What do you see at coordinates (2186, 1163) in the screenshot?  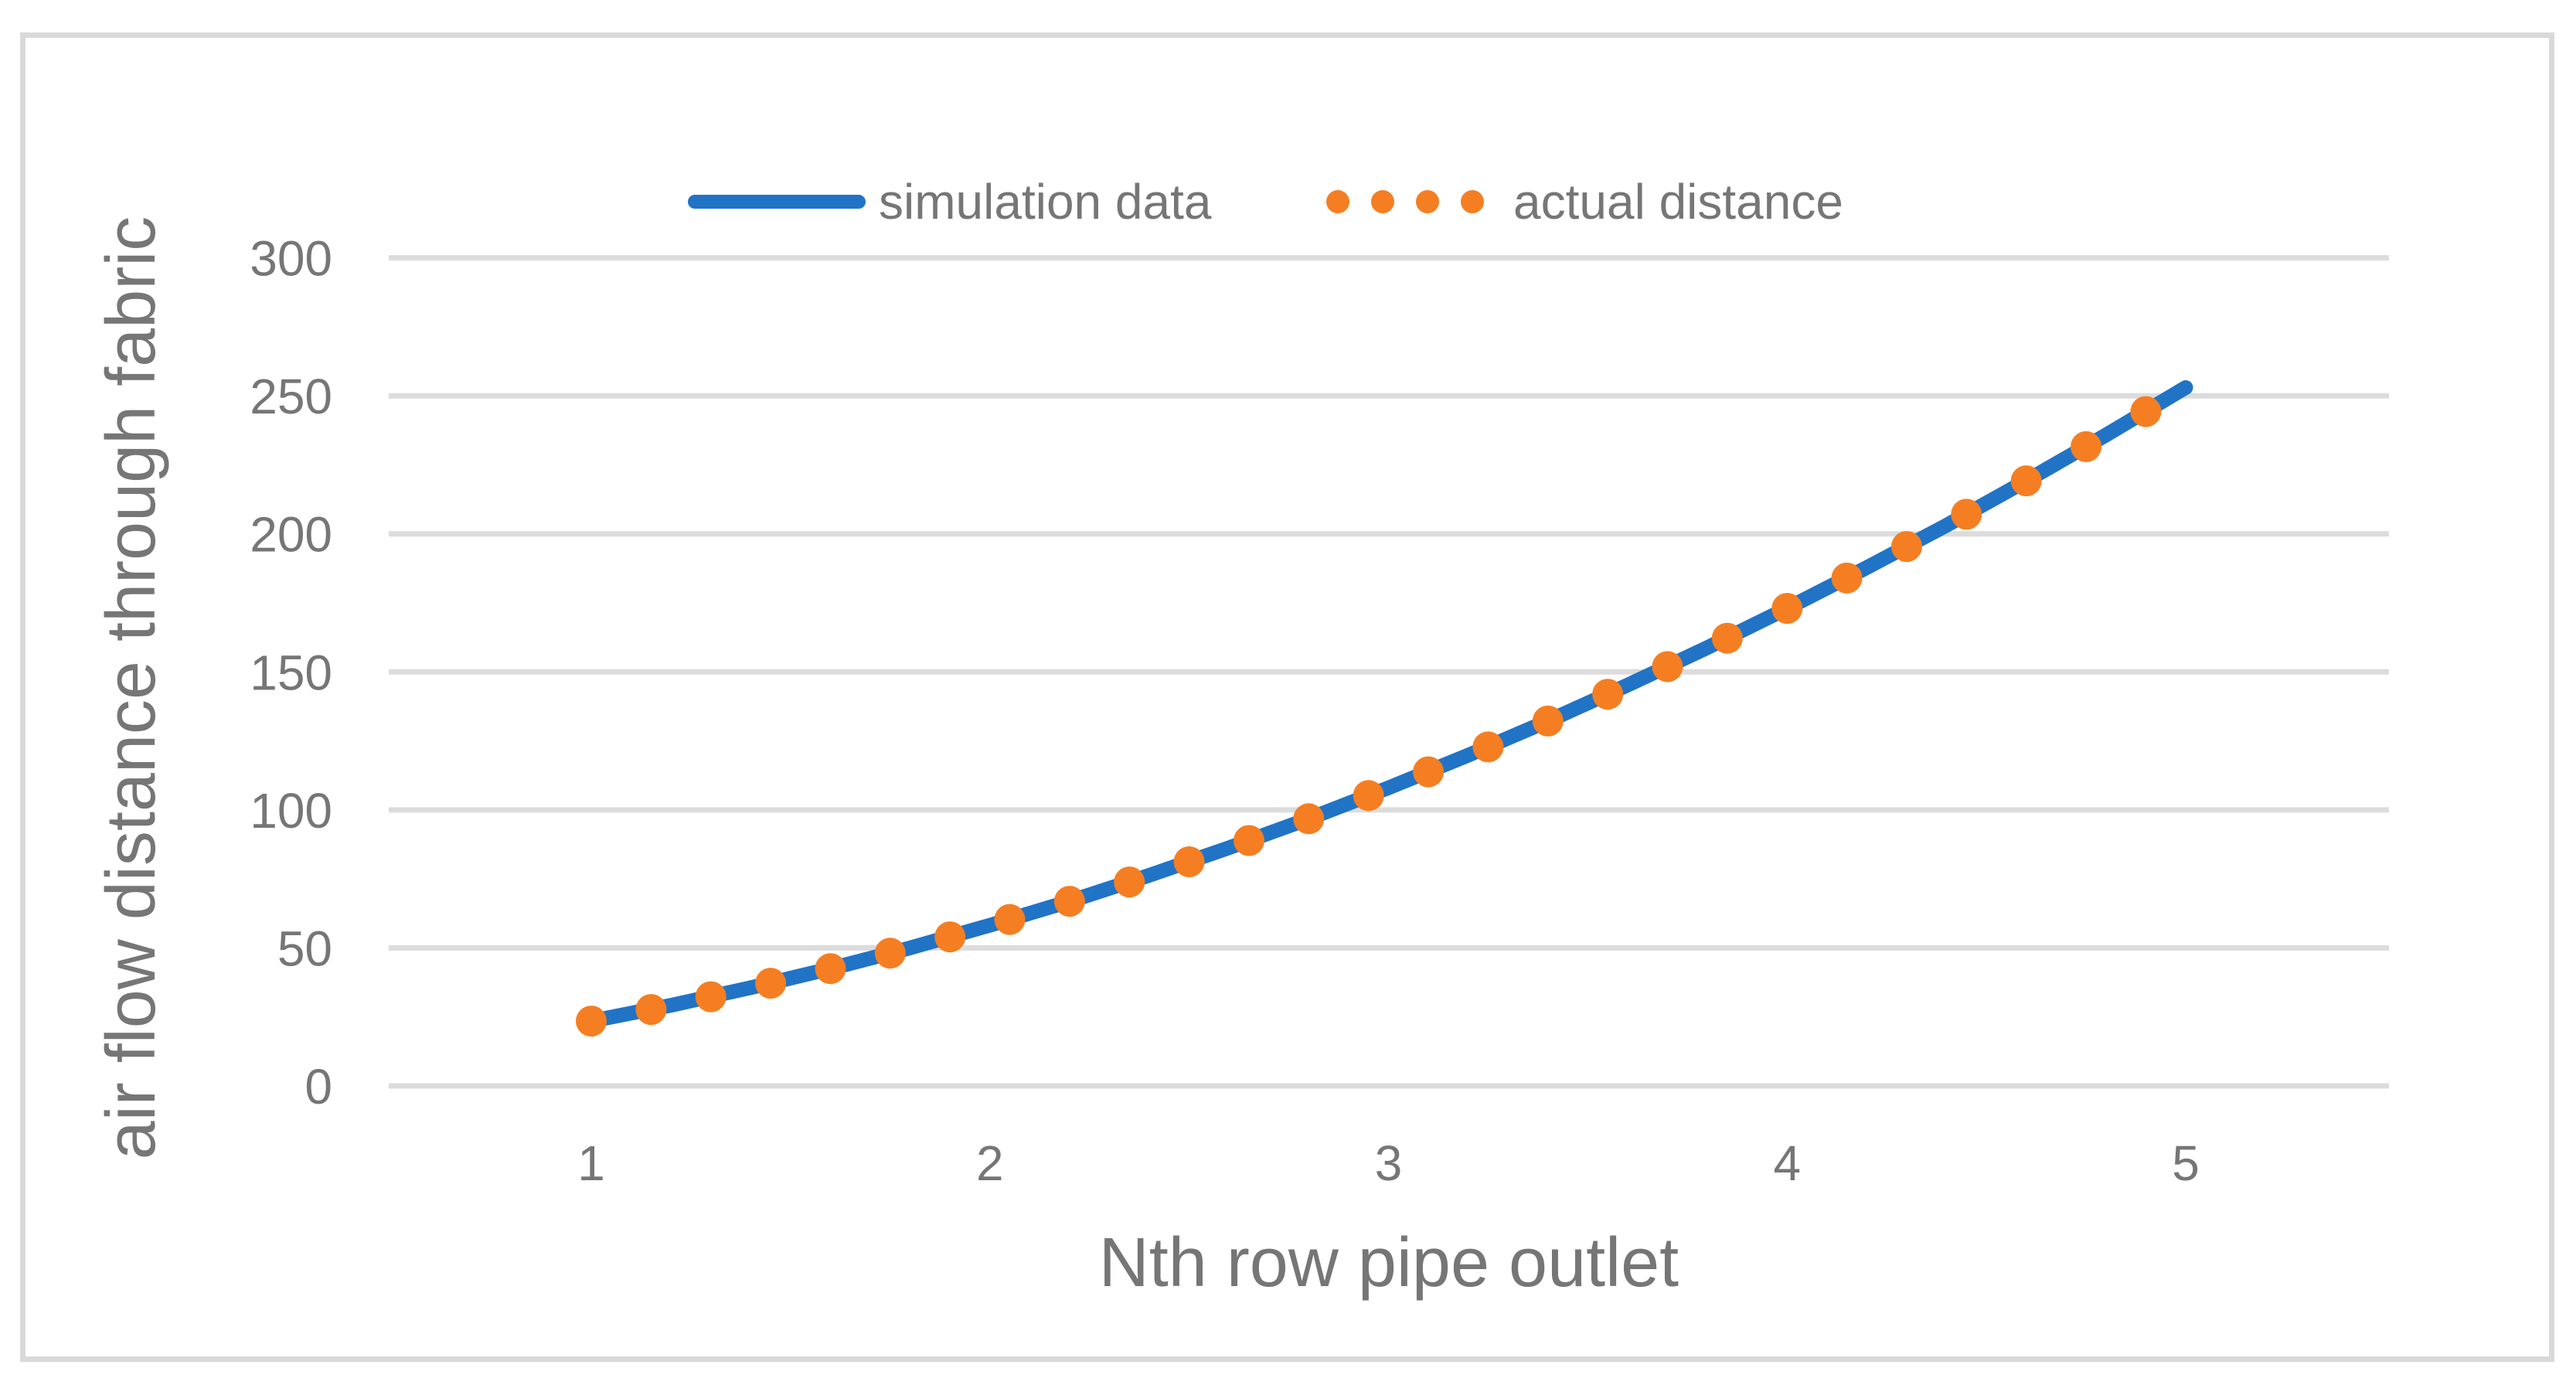 I see `x-tick-label: 5` at bounding box center [2186, 1163].